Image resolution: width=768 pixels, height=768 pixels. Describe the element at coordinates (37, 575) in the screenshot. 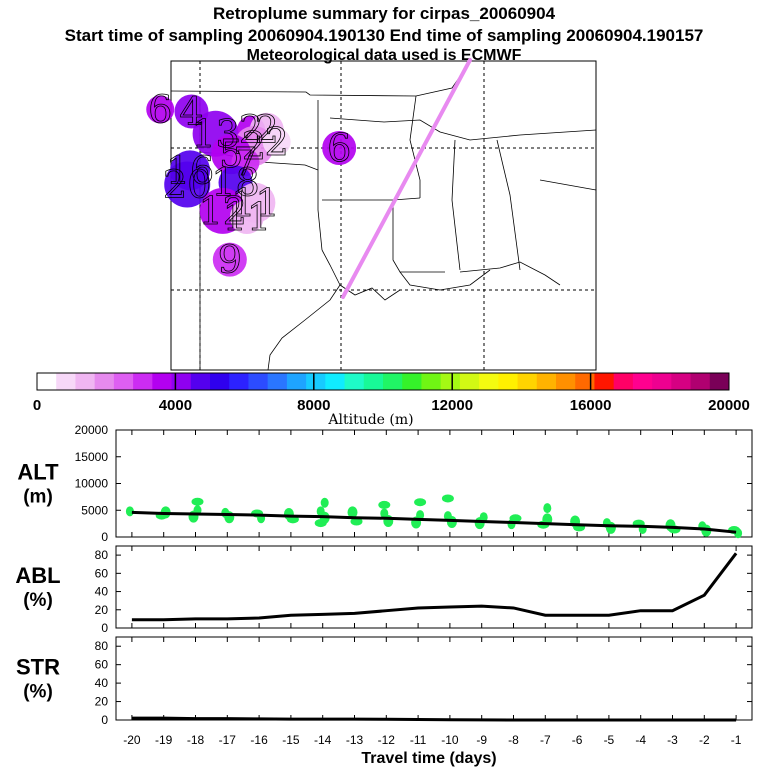

I see `panel-ylabel: ABL` at that location.